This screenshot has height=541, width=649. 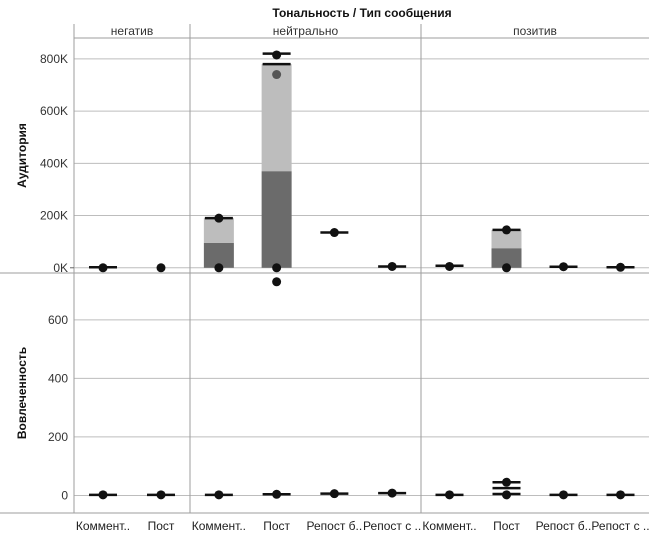 What do you see at coordinates (54, 216) in the screenshot?
I see `y-tick-label: 200K` at bounding box center [54, 216].